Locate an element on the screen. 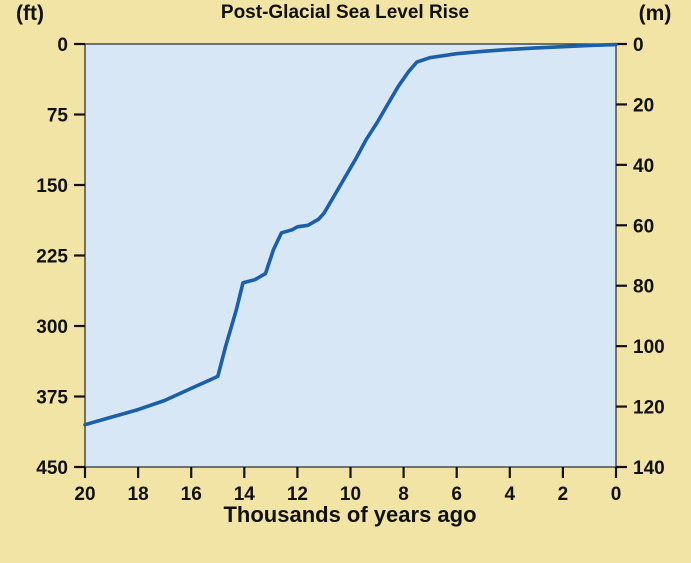 Image resolution: width=691 pixels, height=563 pixels. left-tick-label: 375 is located at coordinates (52, 398).